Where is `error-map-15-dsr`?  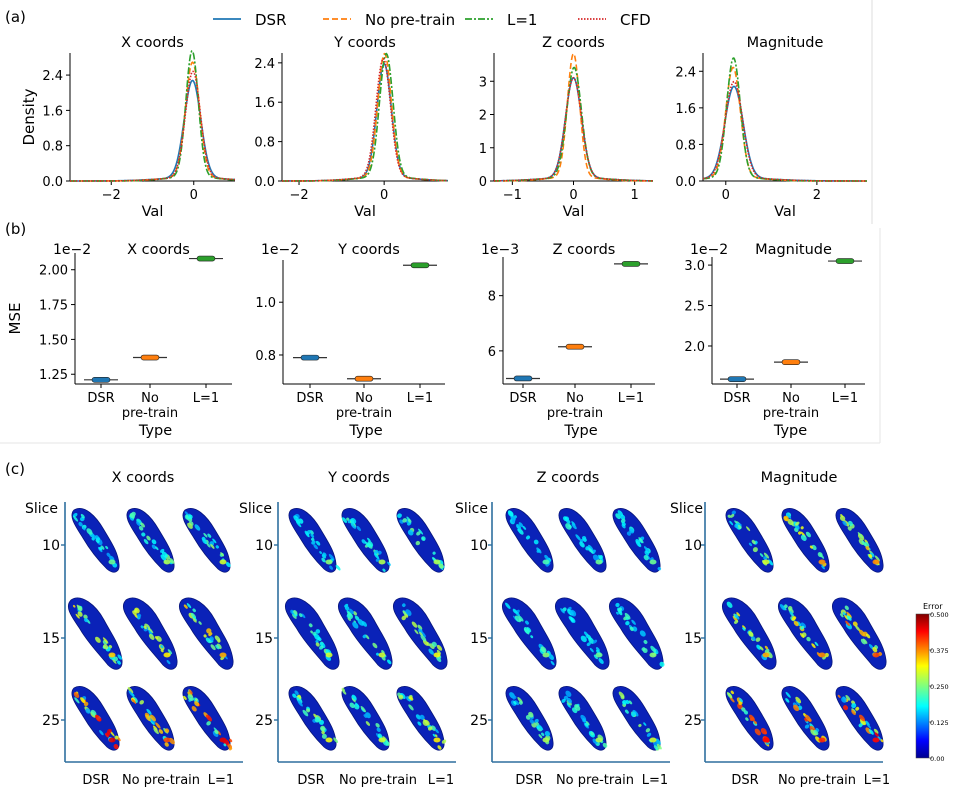 error-map-15-dsr is located at coordinates (95, 633).